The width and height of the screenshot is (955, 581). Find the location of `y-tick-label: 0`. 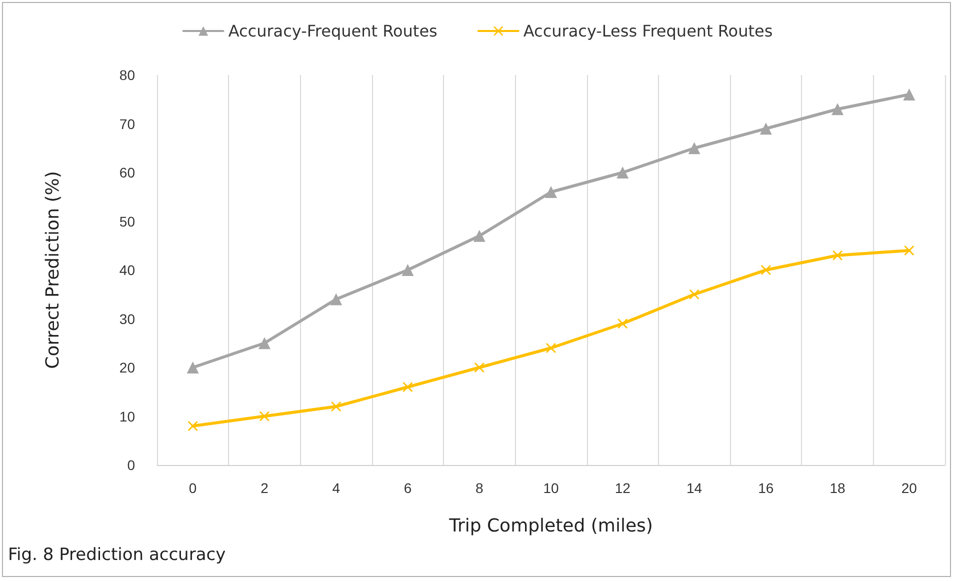

y-tick-label: 0 is located at coordinates (131, 465).